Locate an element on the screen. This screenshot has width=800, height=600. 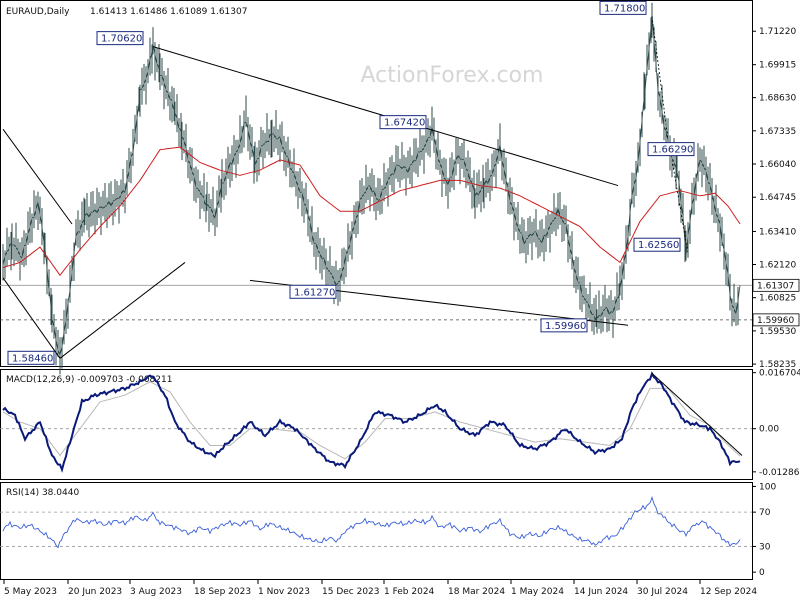
price-y-tick-label: 1.62120 is located at coordinates (777, 265).